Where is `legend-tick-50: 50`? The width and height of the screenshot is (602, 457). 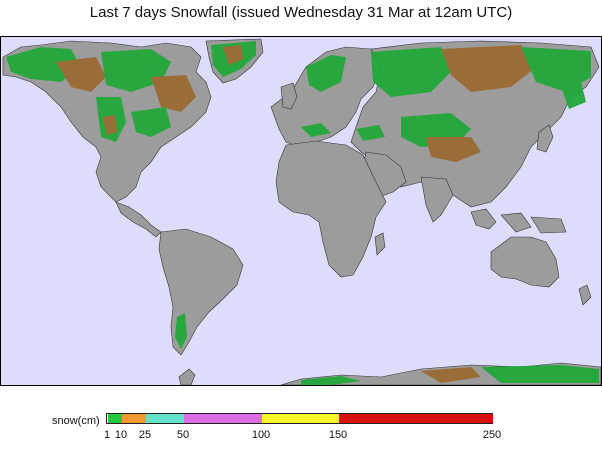 legend-tick-50: 50 is located at coordinates (183, 435).